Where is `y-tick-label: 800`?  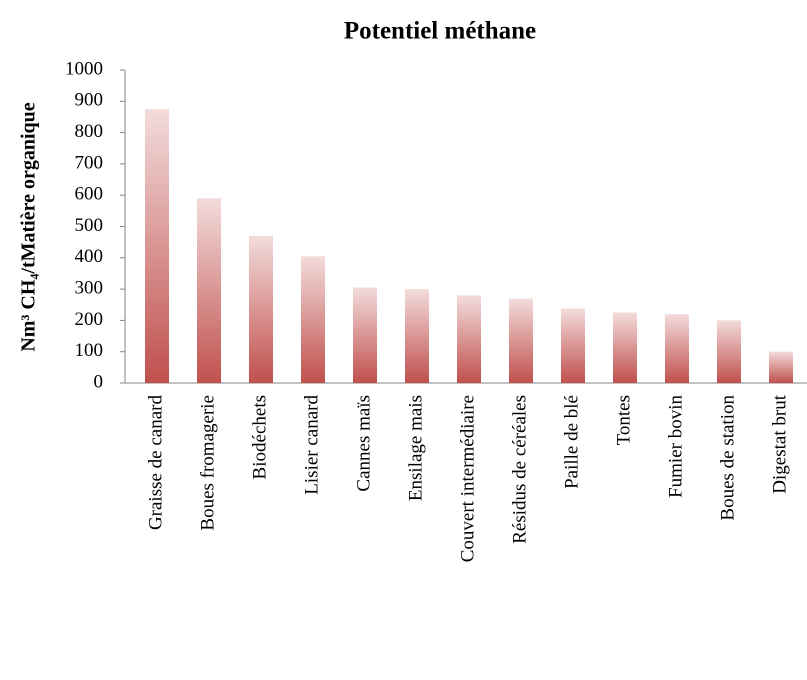
y-tick-label: 800 is located at coordinates (89, 131).